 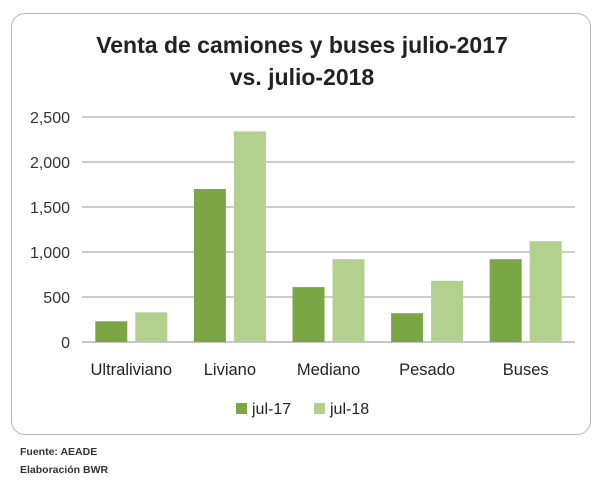 I want to click on source-note: Fuente: AEADE, so click(x=59, y=452).